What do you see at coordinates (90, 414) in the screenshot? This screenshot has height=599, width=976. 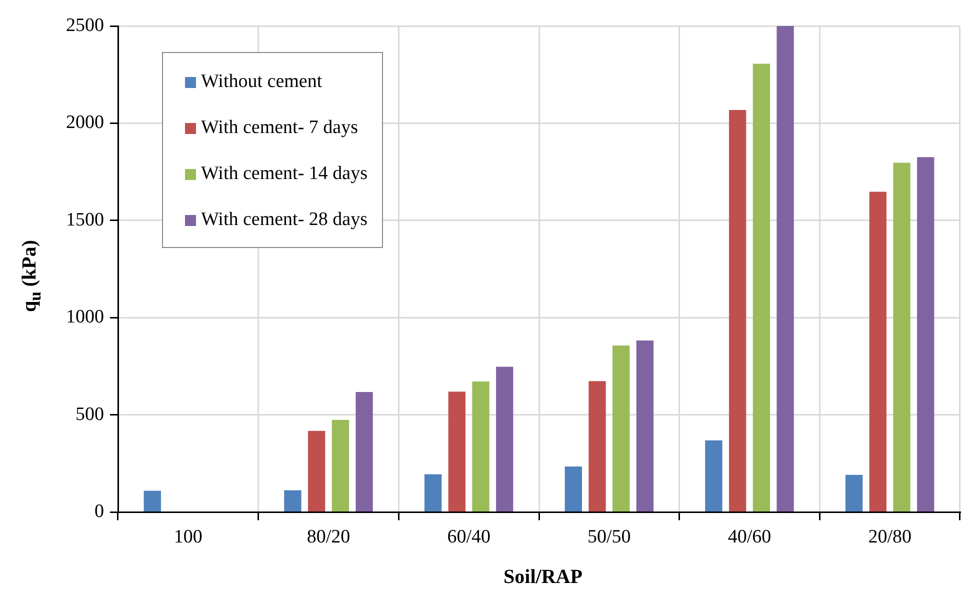 I see `y-tick-label: 500` at bounding box center [90, 414].